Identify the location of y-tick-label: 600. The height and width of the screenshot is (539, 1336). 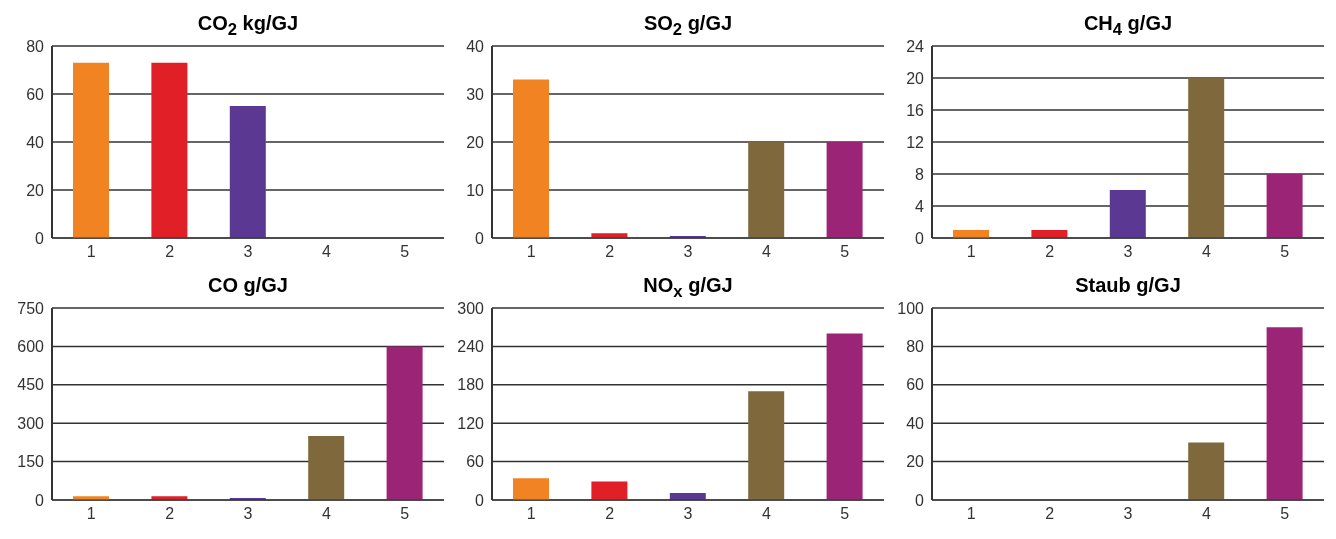
(31, 347).